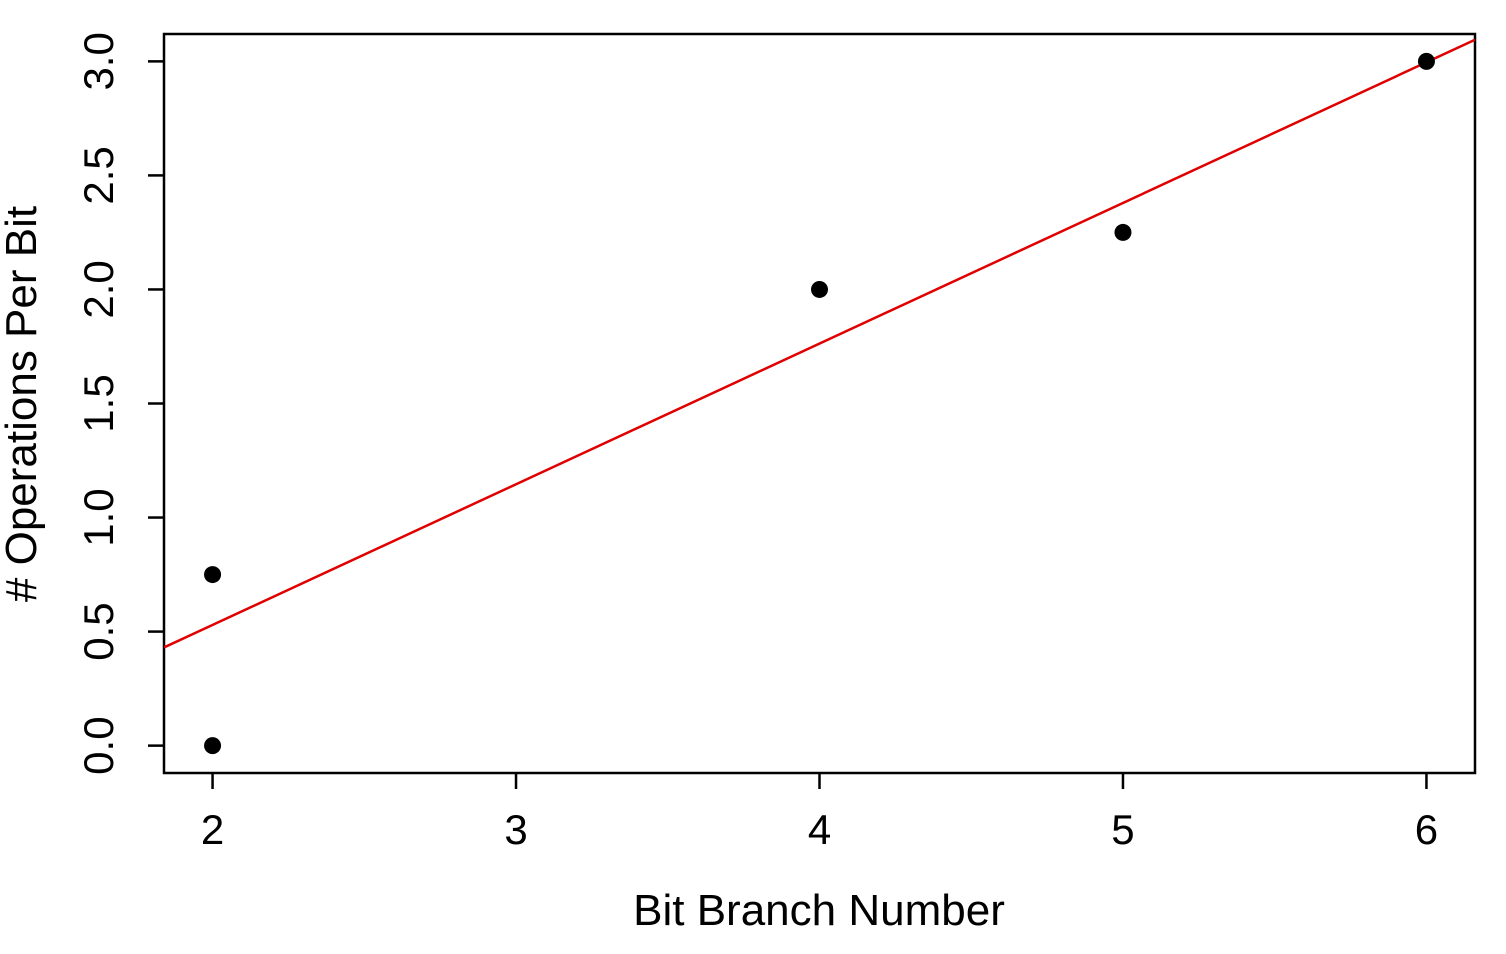 This screenshot has height=954, width=1506. Describe the element at coordinates (98, 289) in the screenshot. I see `y-tick-label: 2.0` at that location.